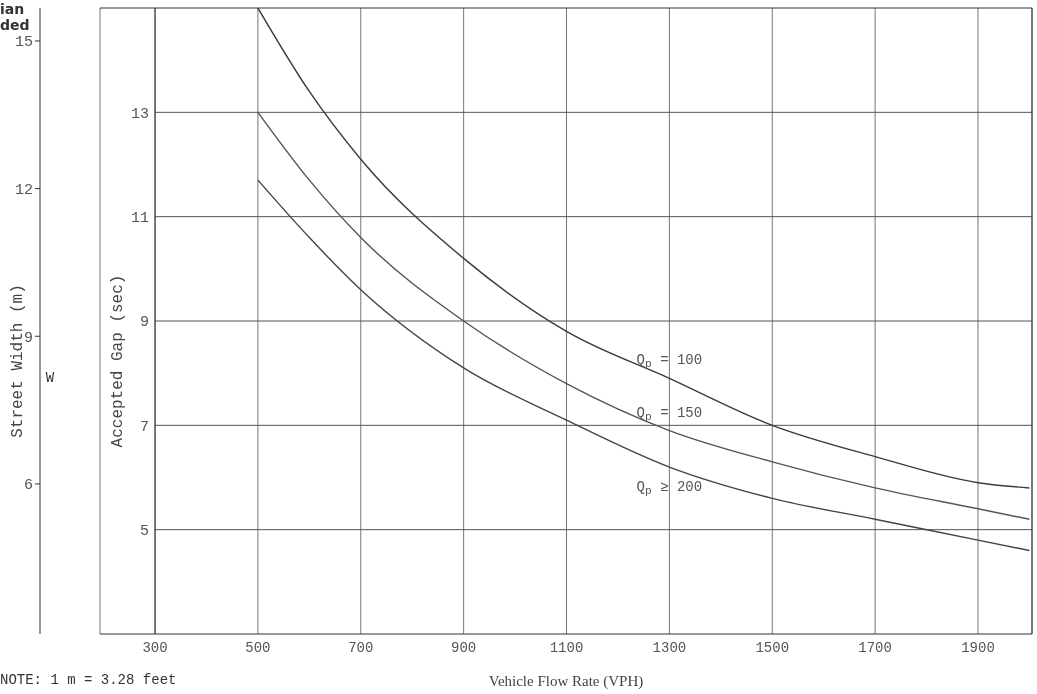  Describe the element at coordinates (140, 114) in the screenshot. I see `y-tick-label: 13` at that location.